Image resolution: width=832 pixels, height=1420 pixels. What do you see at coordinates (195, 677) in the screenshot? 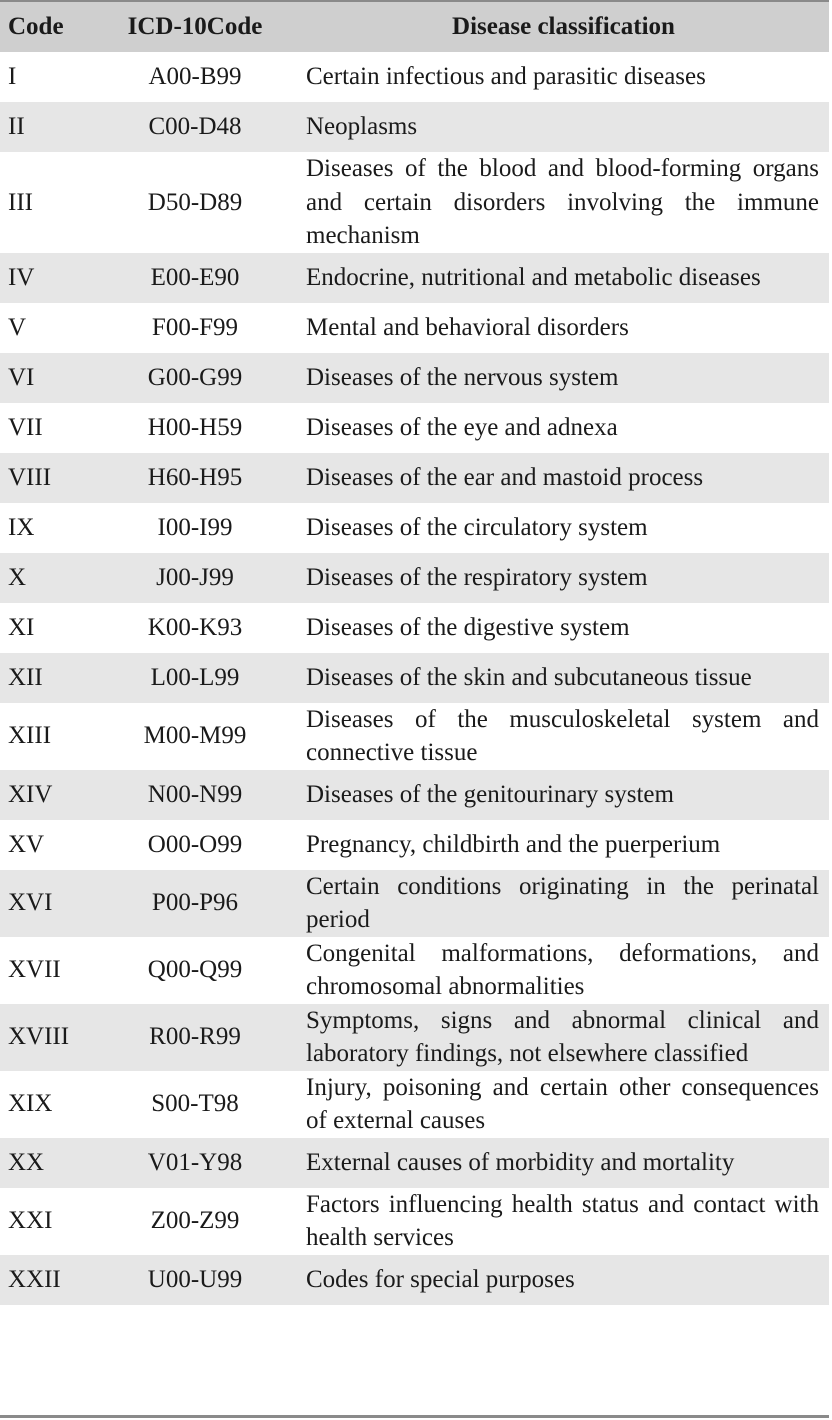
I see `cell-icd10-code: L00-L99` at bounding box center [195, 677].